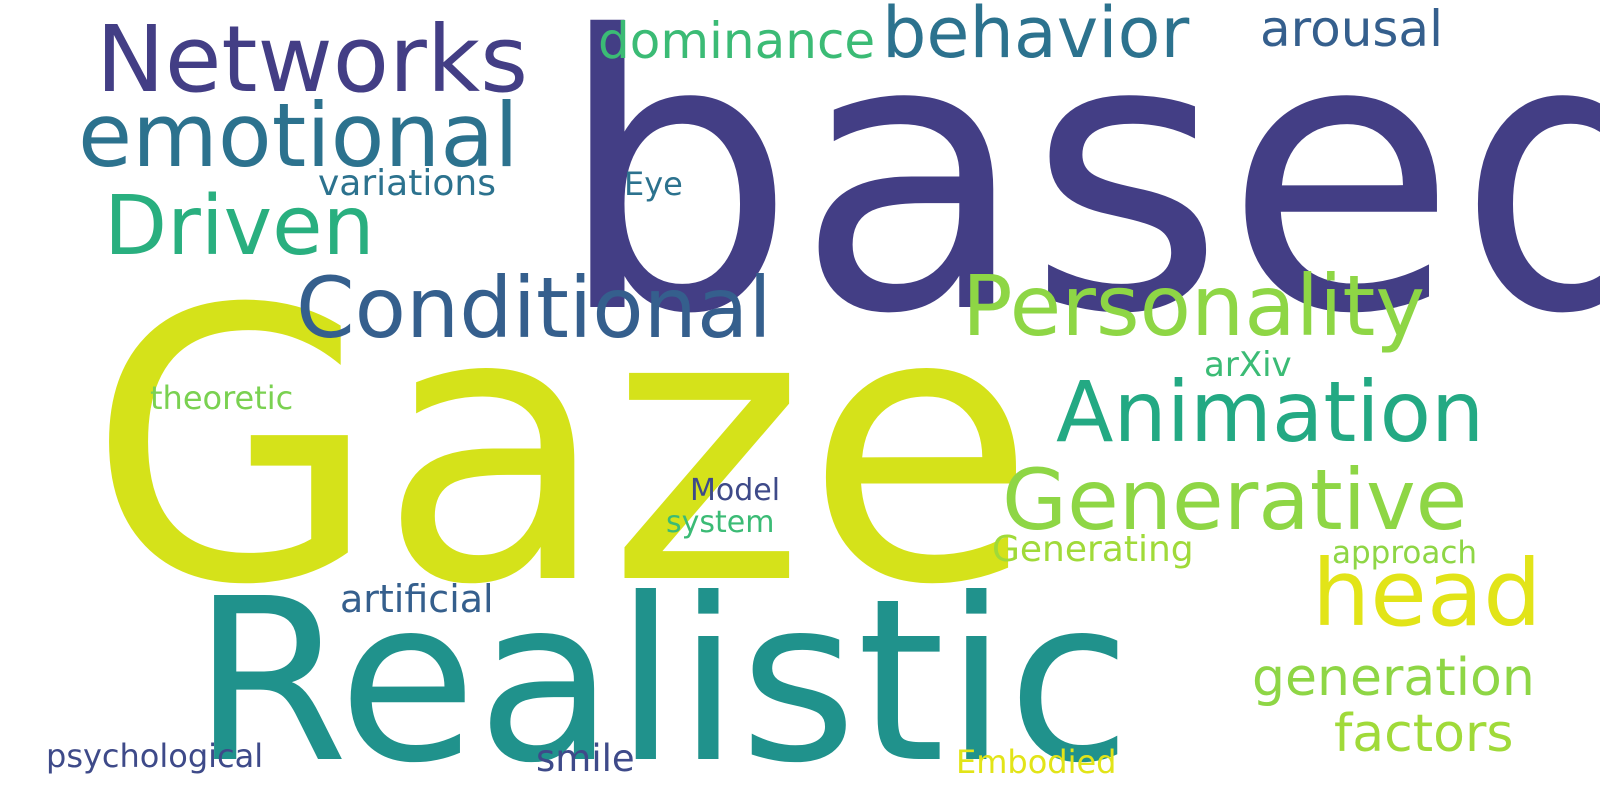  What do you see at coordinates (1424, 734) in the screenshot?
I see `word-factors: factors` at bounding box center [1424, 734].